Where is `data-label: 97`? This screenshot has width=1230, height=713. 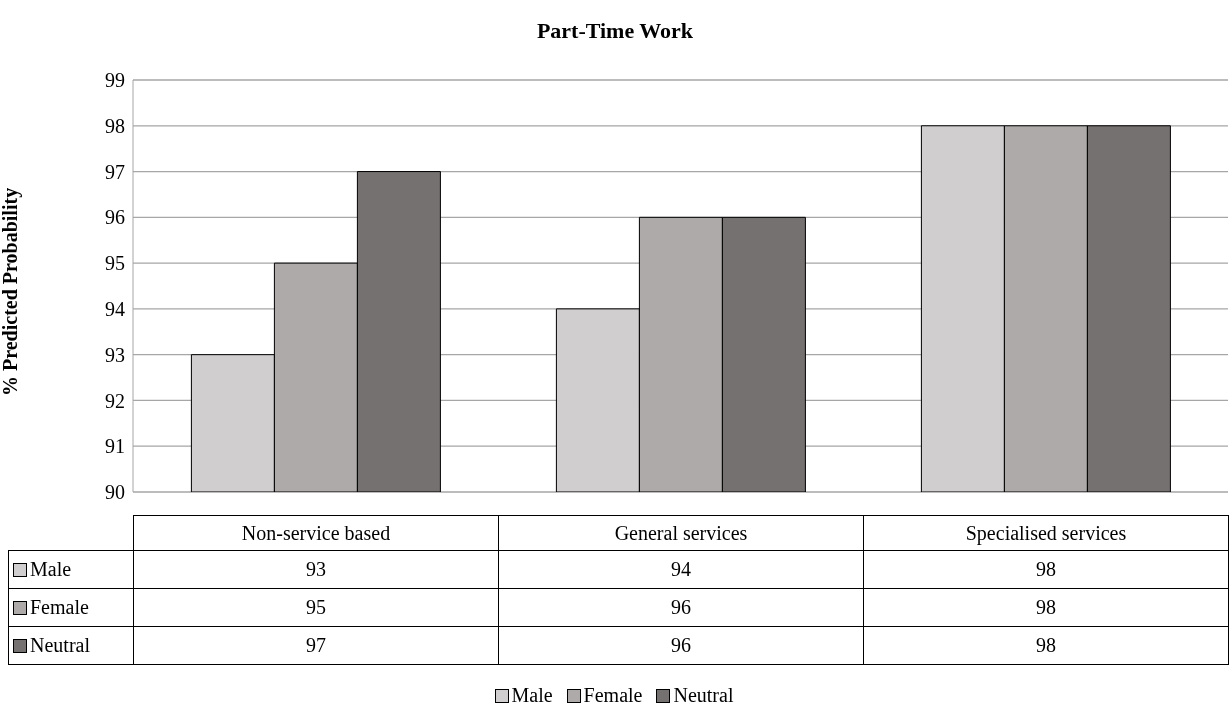 data-label: 97 is located at coordinates (316, 645).